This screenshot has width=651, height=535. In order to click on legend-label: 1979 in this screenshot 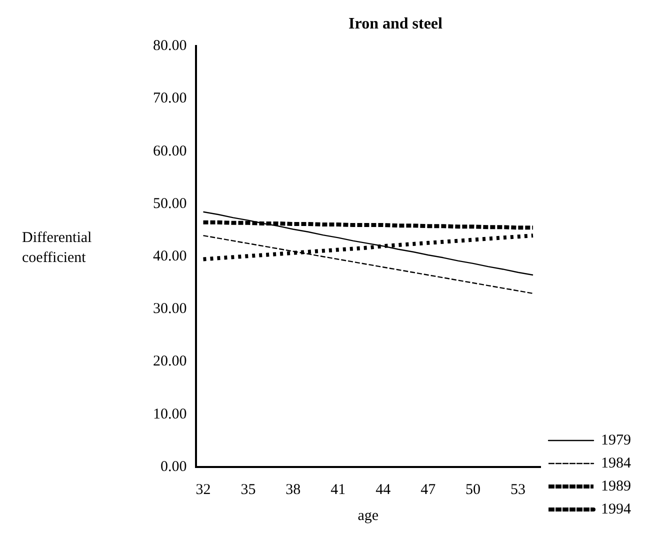, I will do `click(616, 440)`.